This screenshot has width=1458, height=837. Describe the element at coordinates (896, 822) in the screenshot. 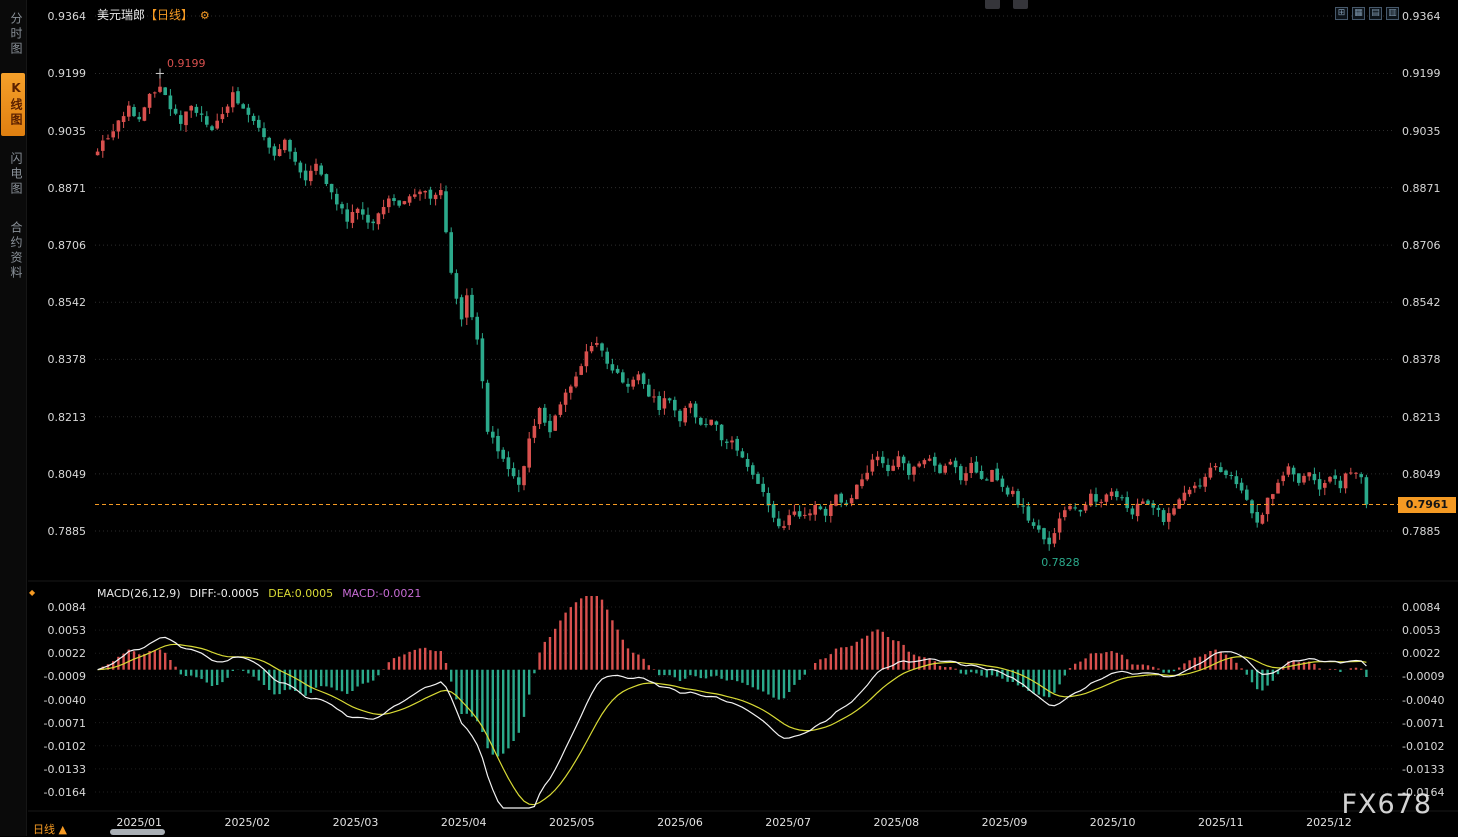

I see `x-axis-month-label: 2025/08` at that location.